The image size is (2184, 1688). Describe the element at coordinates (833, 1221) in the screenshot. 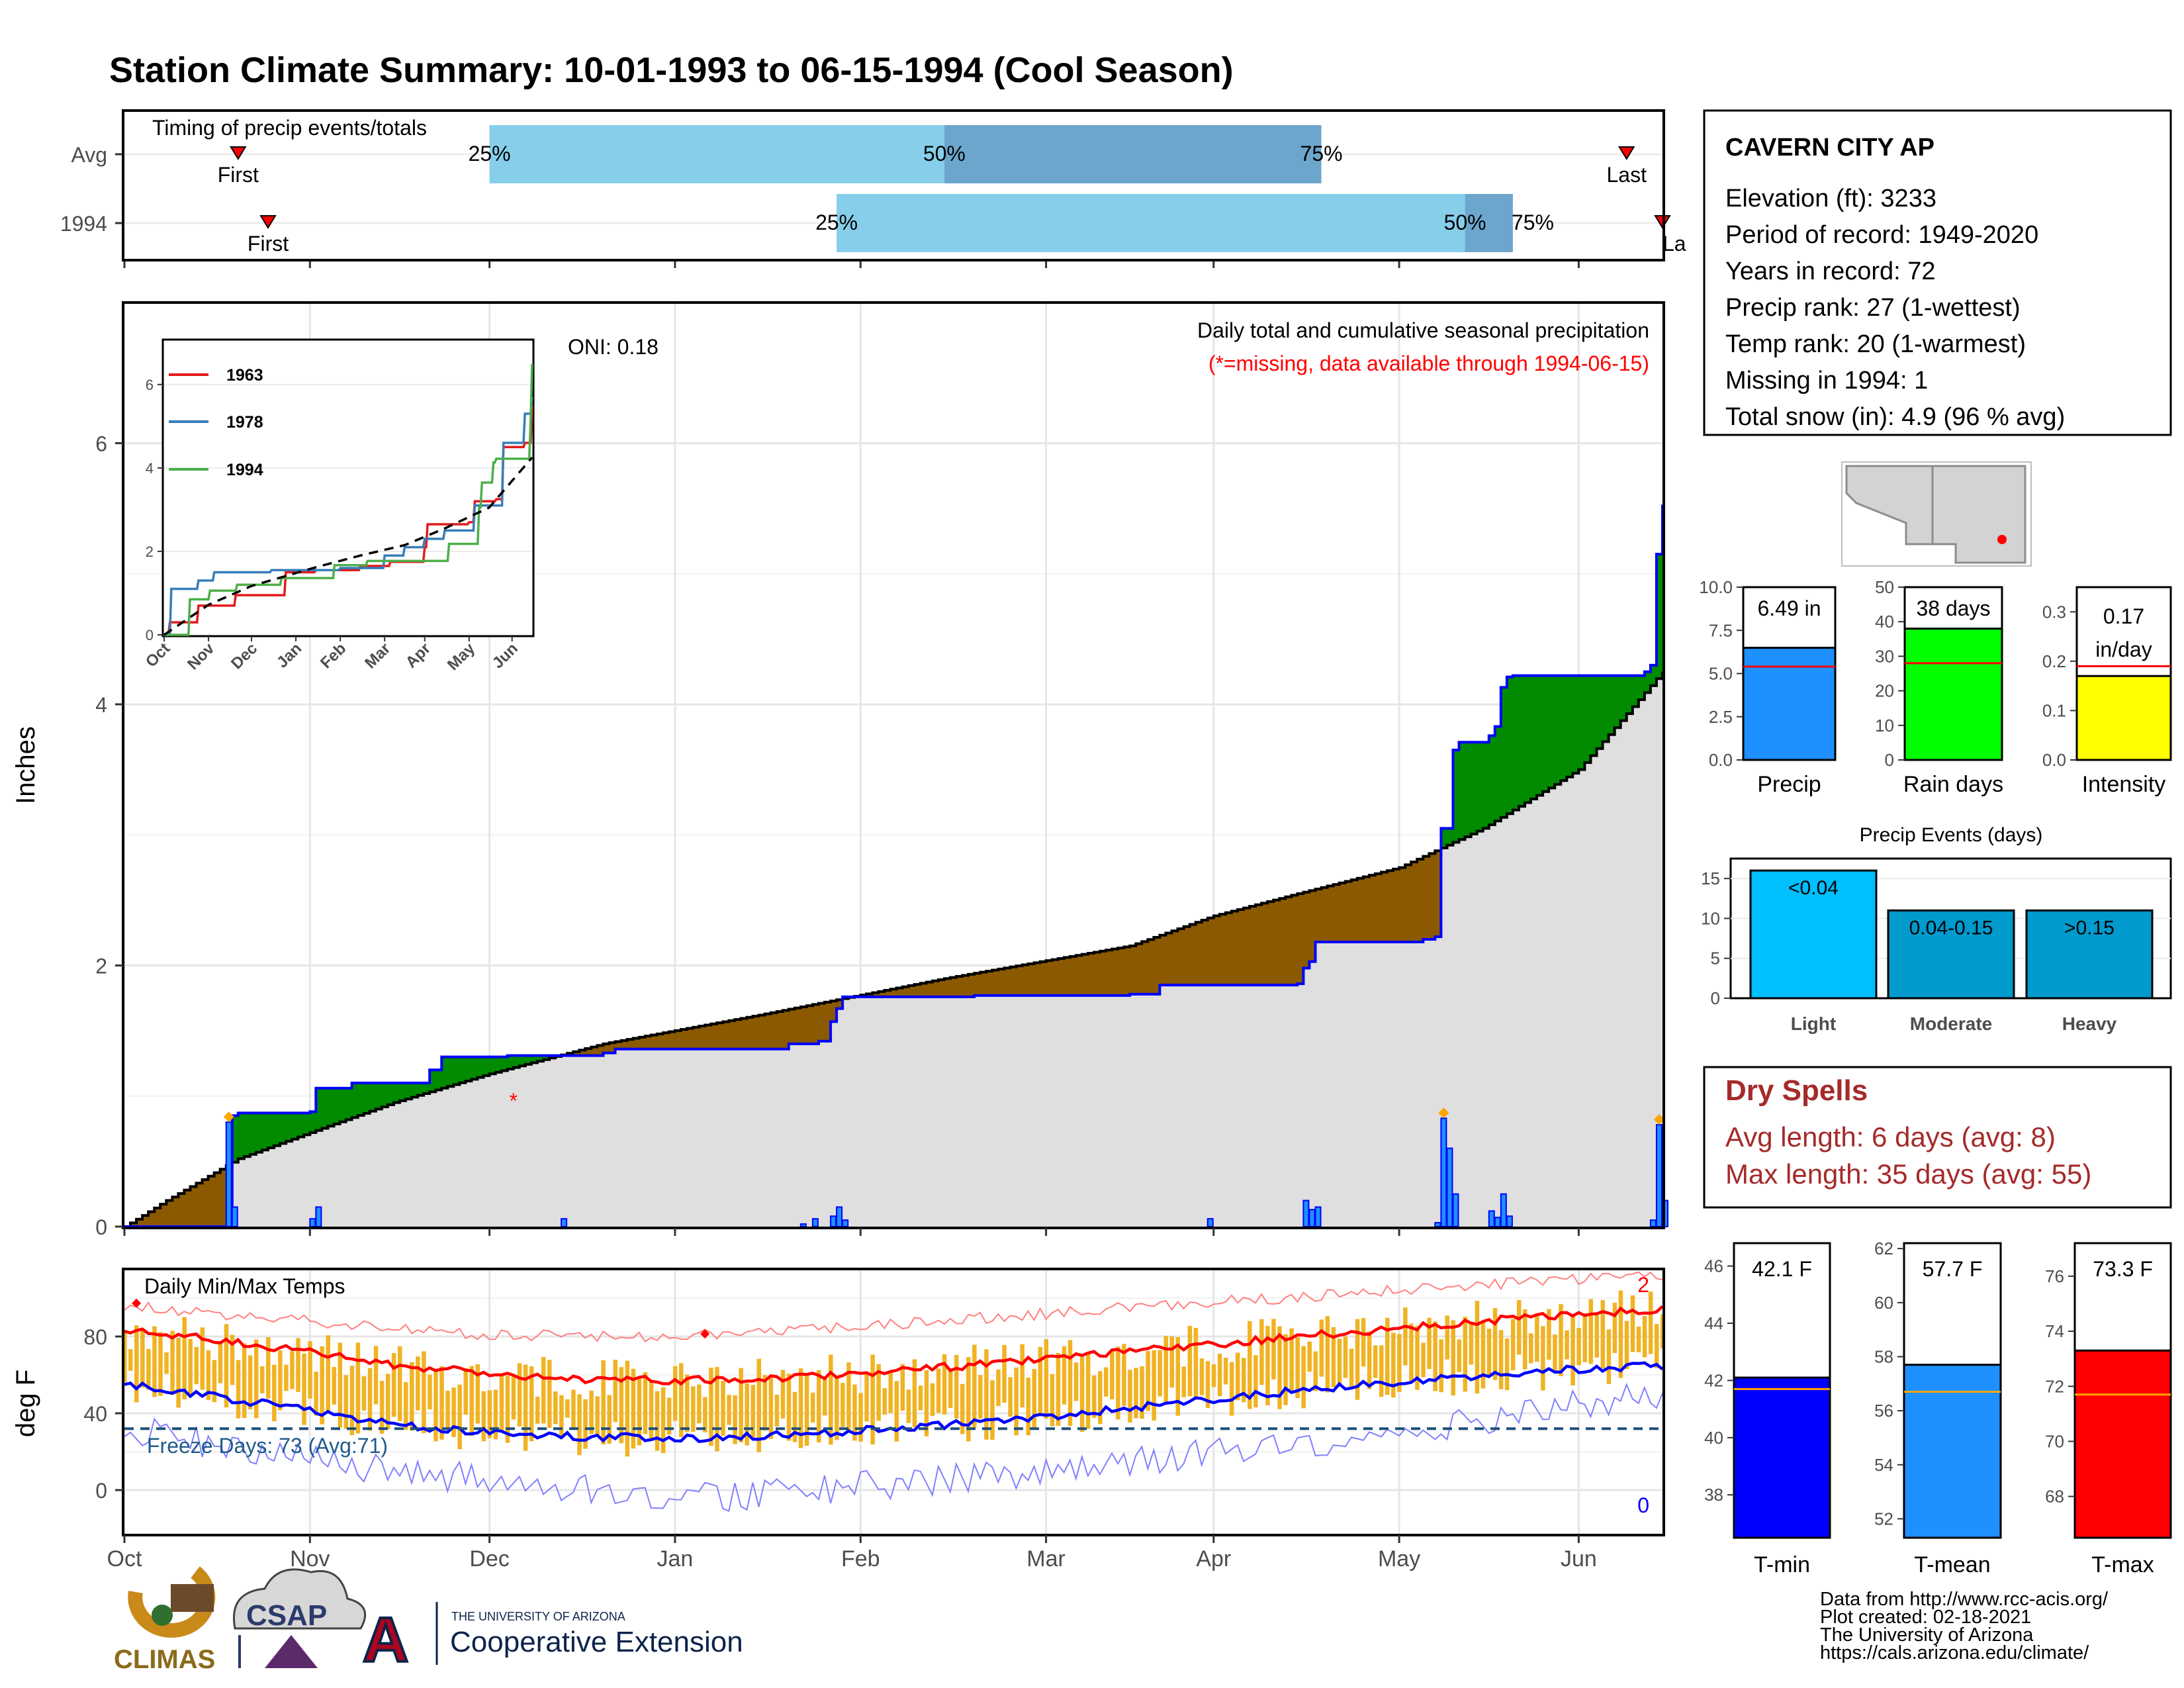

I see `daily-precip-bar` at that location.